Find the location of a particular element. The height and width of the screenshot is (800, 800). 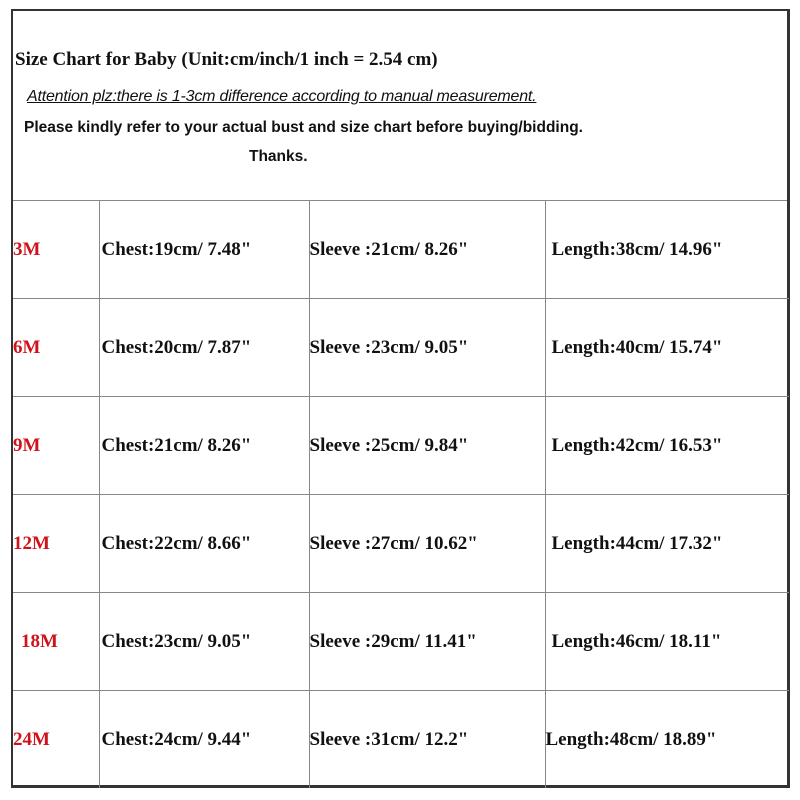

sleeve-cell: Sleeve :29cm/ 11.41" is located at coordinates (427, 641).